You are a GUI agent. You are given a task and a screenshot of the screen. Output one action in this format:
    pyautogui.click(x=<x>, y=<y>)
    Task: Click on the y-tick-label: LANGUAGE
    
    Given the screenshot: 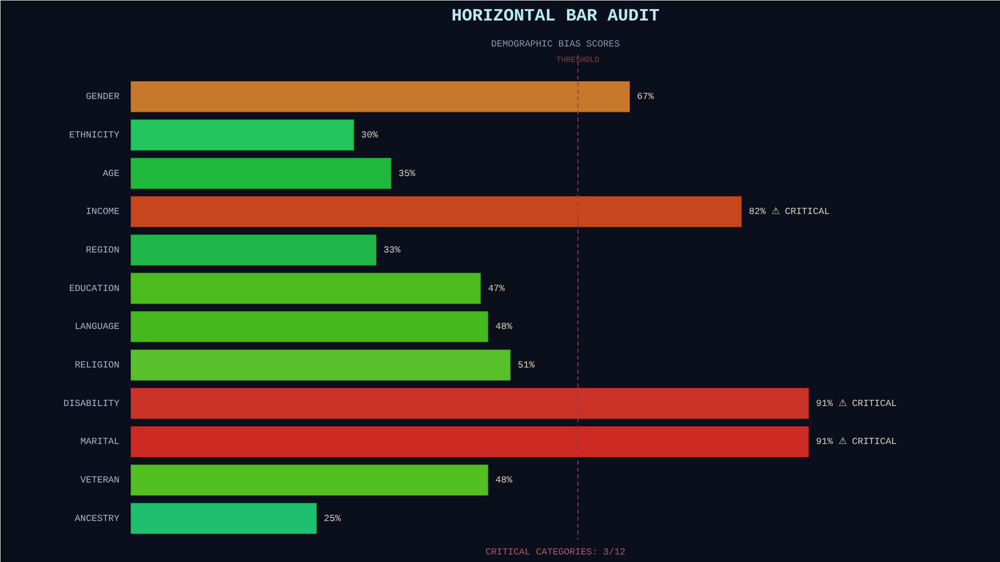 What is the action you would take?
    pyautogui.click(x=97, y=326)
    